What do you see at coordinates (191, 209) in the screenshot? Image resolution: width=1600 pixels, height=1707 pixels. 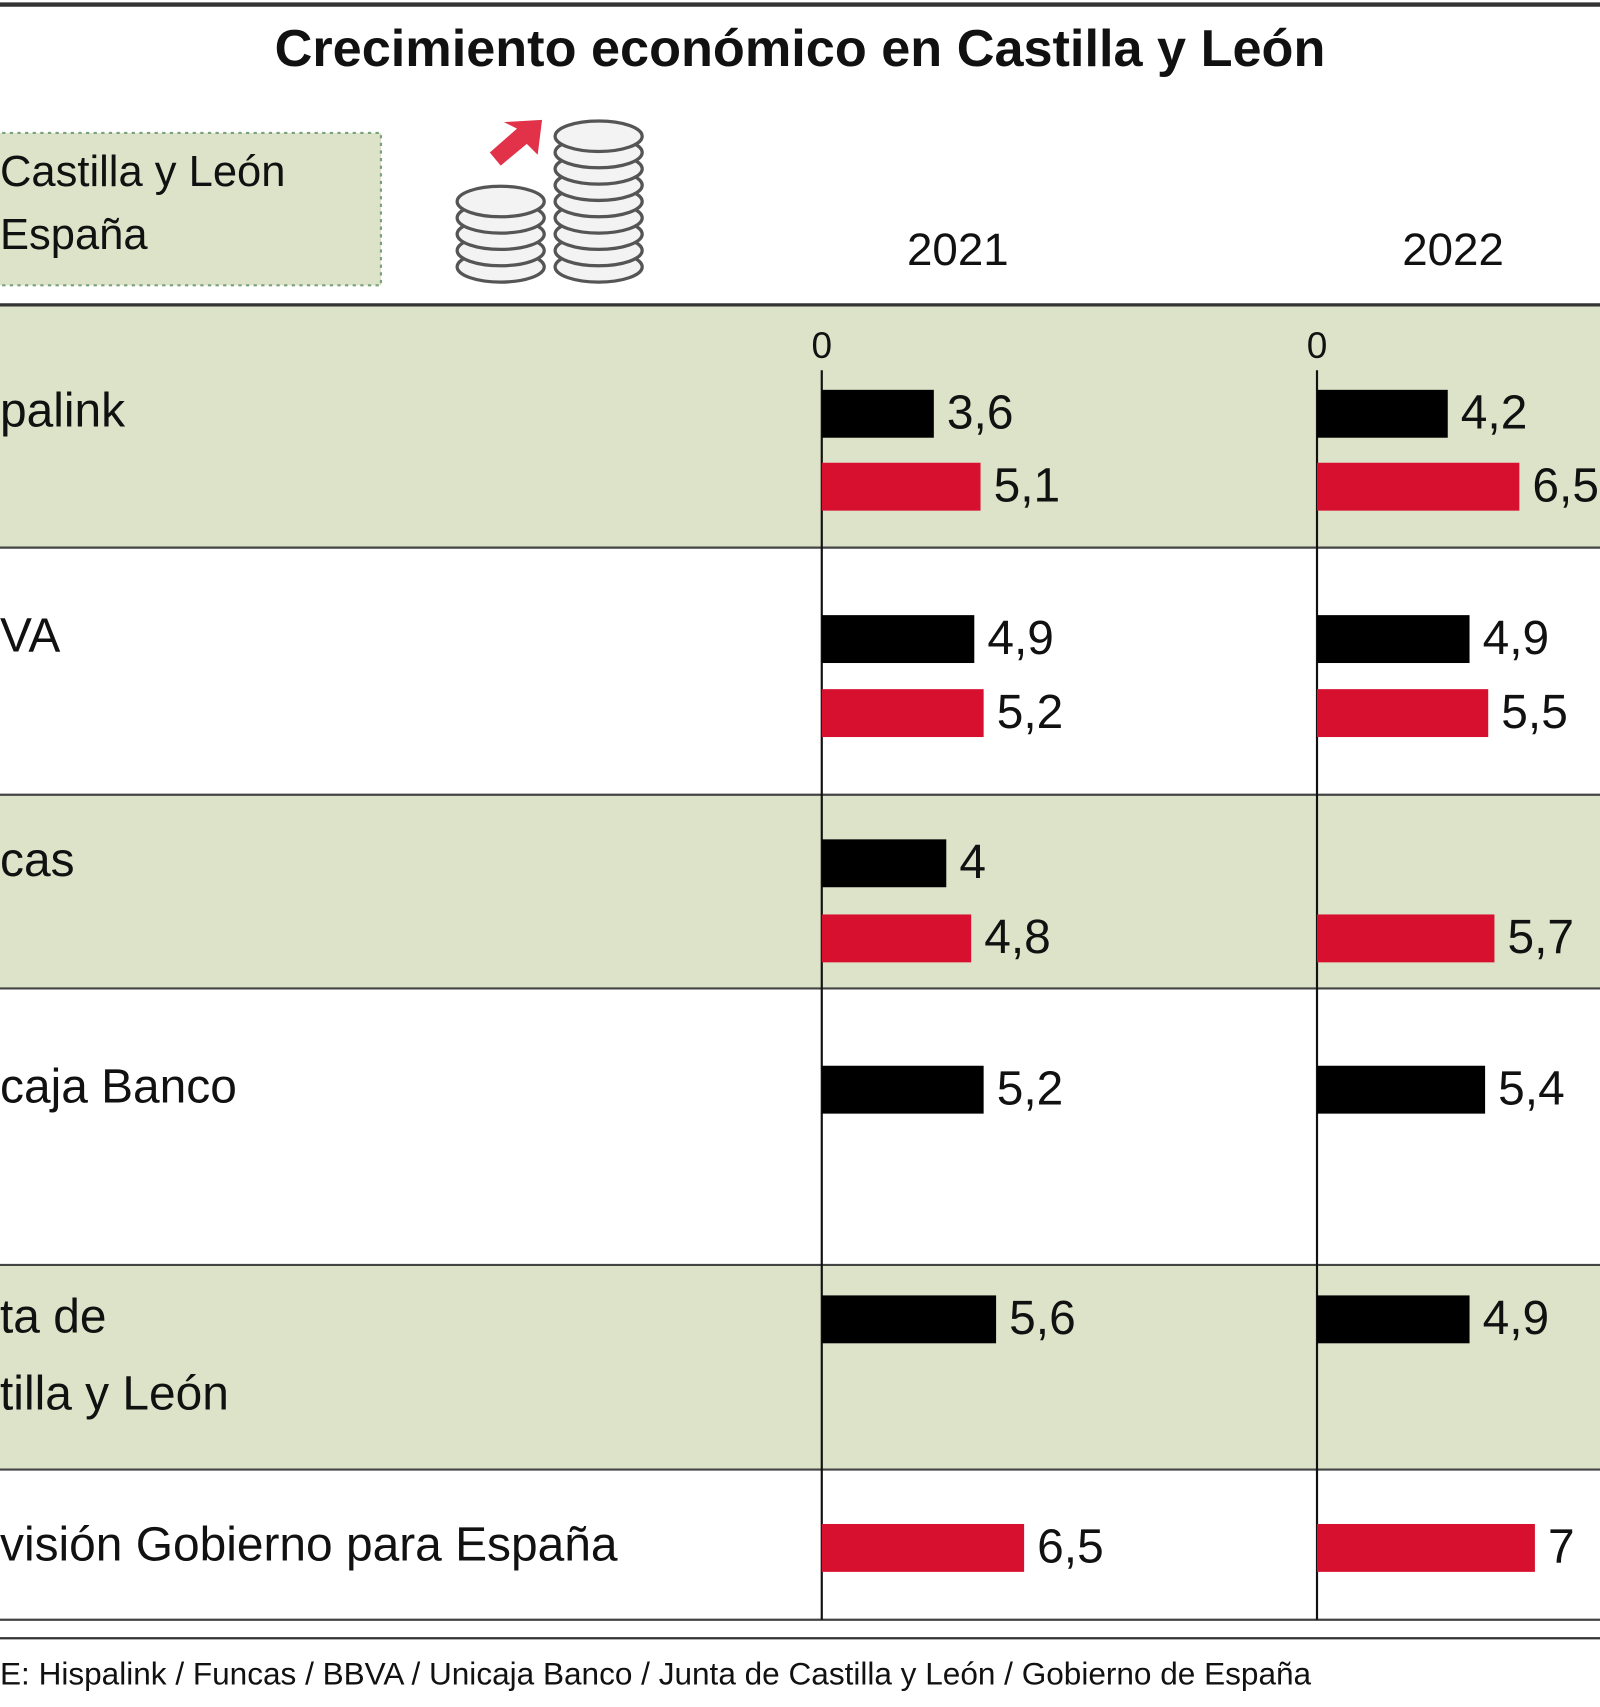 I see `legend-box` at bounding box center [191, 209].